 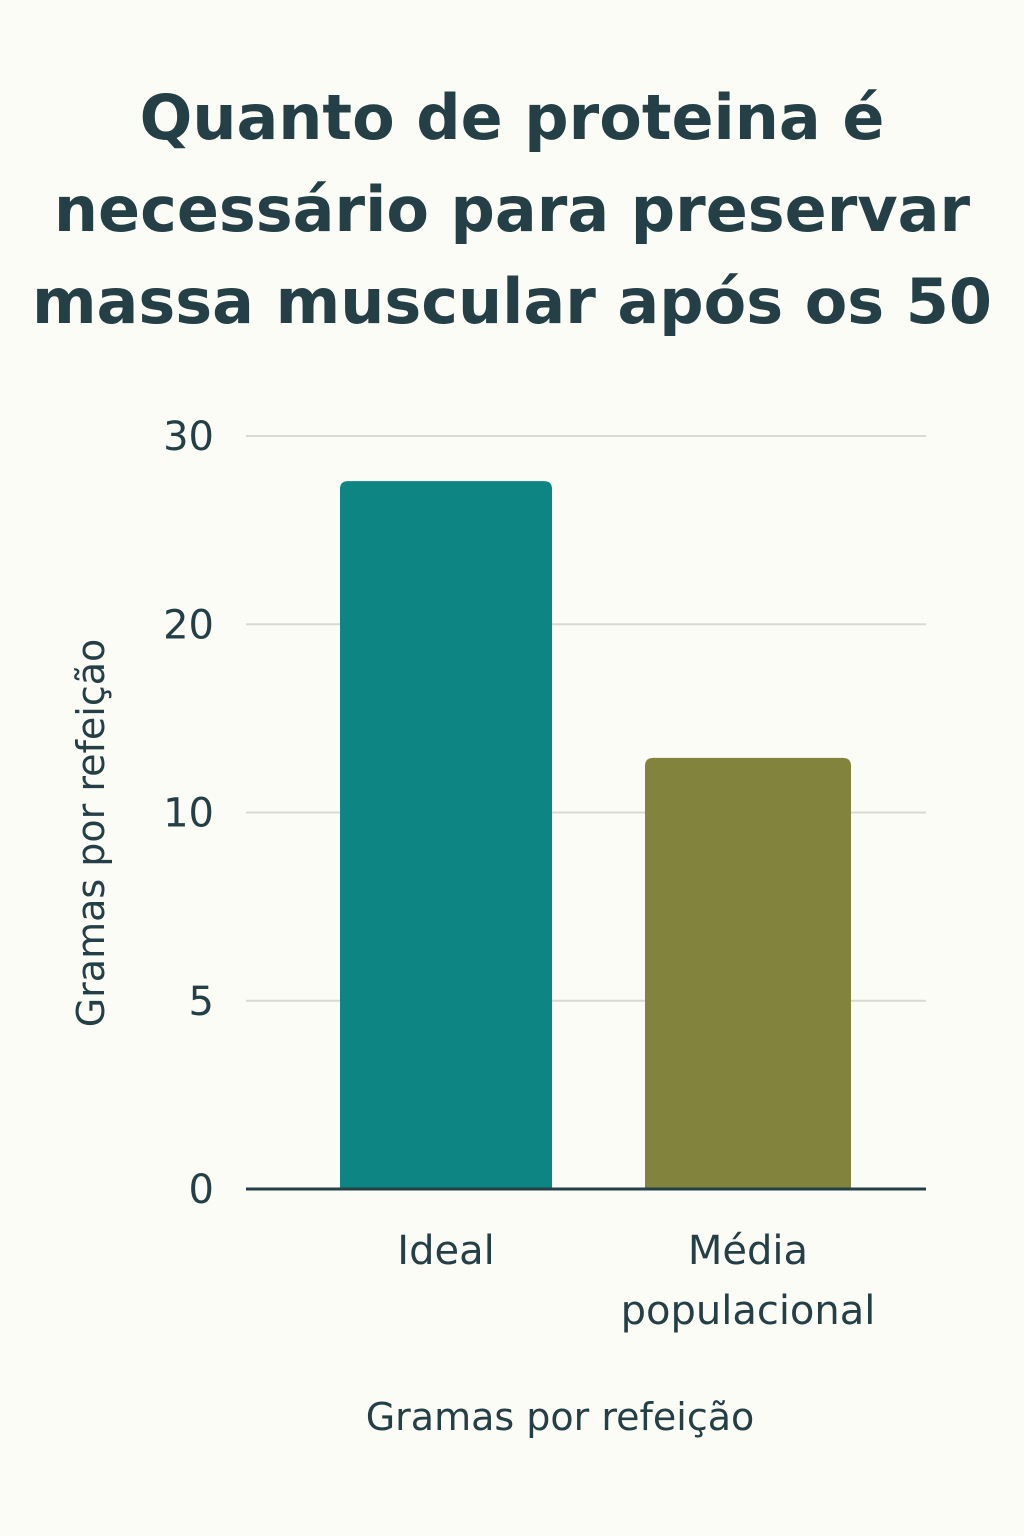 I want to click on y-tick-label: 10, so click(x=188, y=814).